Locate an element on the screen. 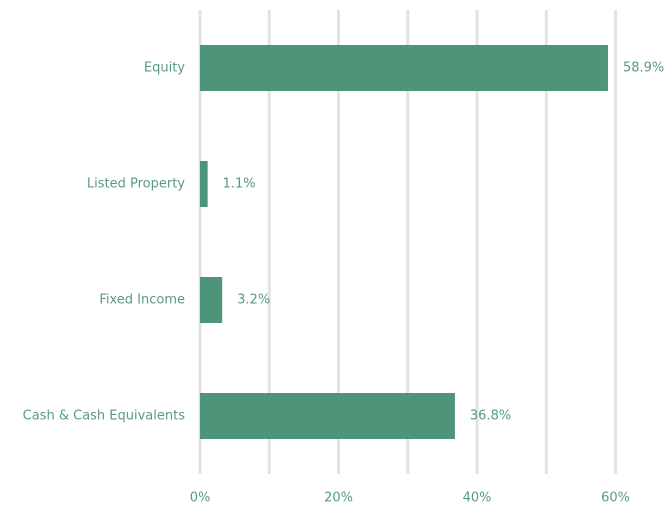 This screenshot has width=671, height=505. value-label: 3.2% is located at coordinates (253, 300).